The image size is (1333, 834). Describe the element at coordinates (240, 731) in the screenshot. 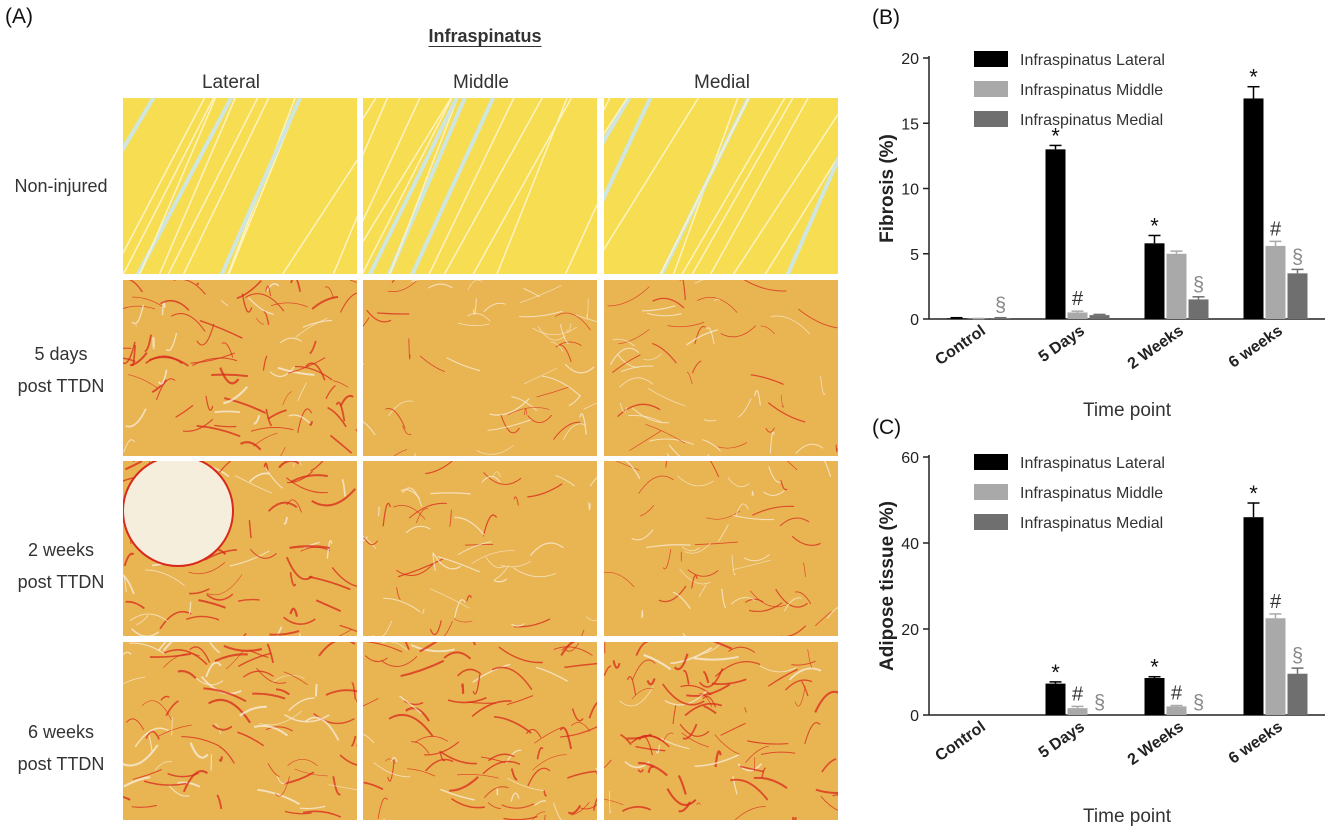

I see `micrograph-6-weeks-lateral` at that location.